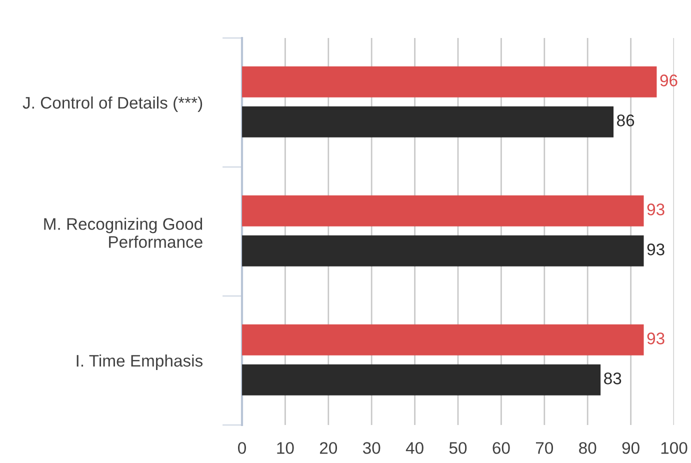 This screenshot has width=691, height=463. What do you see at coordinates (669, 80) in the screenshot?
I see `data-label: 96` at bounding box center [669, 80].